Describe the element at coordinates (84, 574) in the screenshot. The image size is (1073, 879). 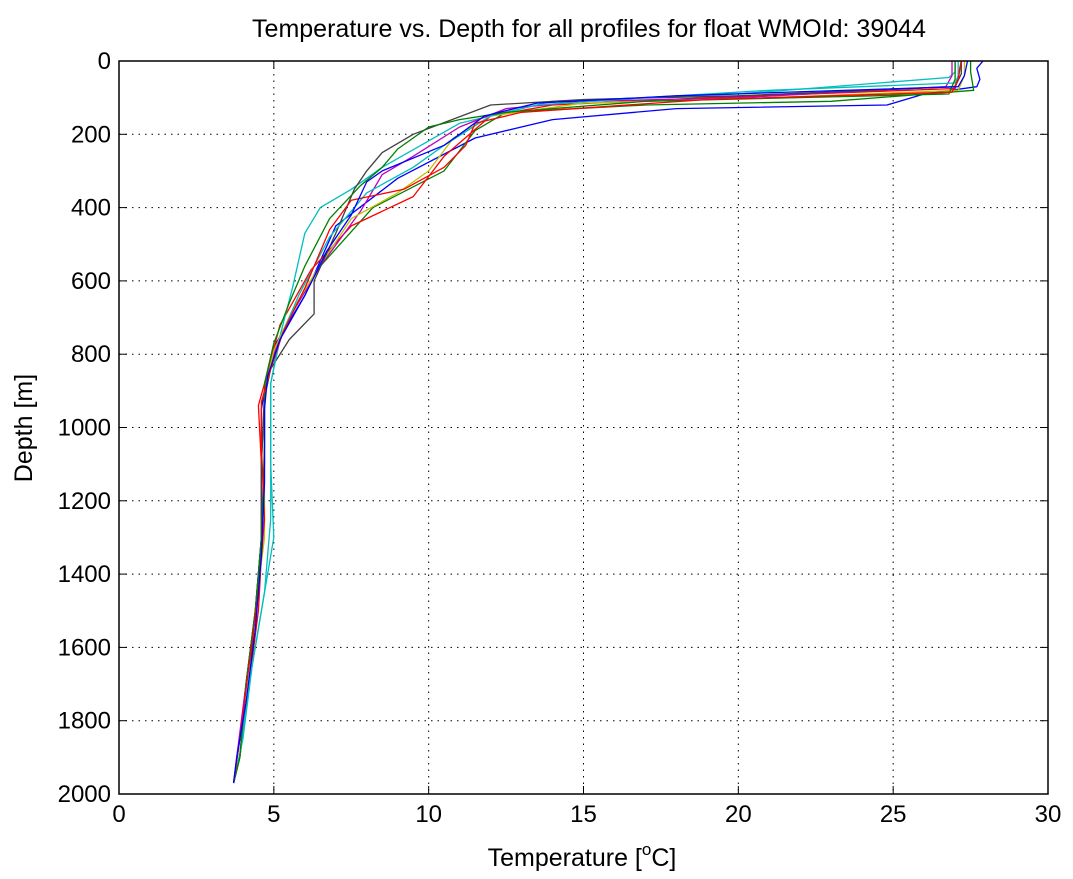
I see `y-tick-label: 1400` at that location.